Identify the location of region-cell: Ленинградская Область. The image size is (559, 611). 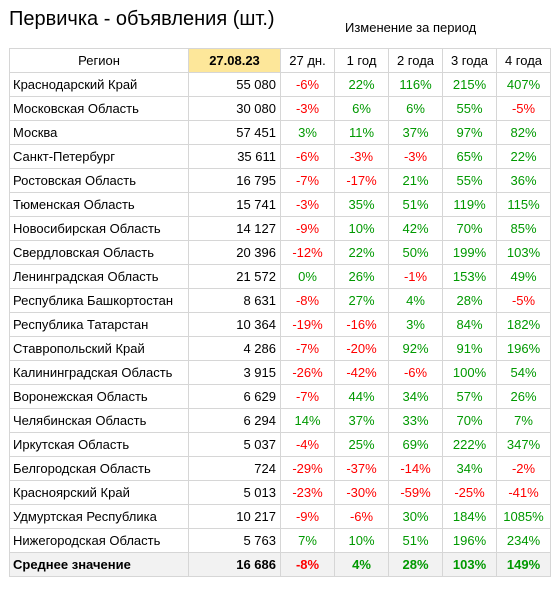
(99, 276).